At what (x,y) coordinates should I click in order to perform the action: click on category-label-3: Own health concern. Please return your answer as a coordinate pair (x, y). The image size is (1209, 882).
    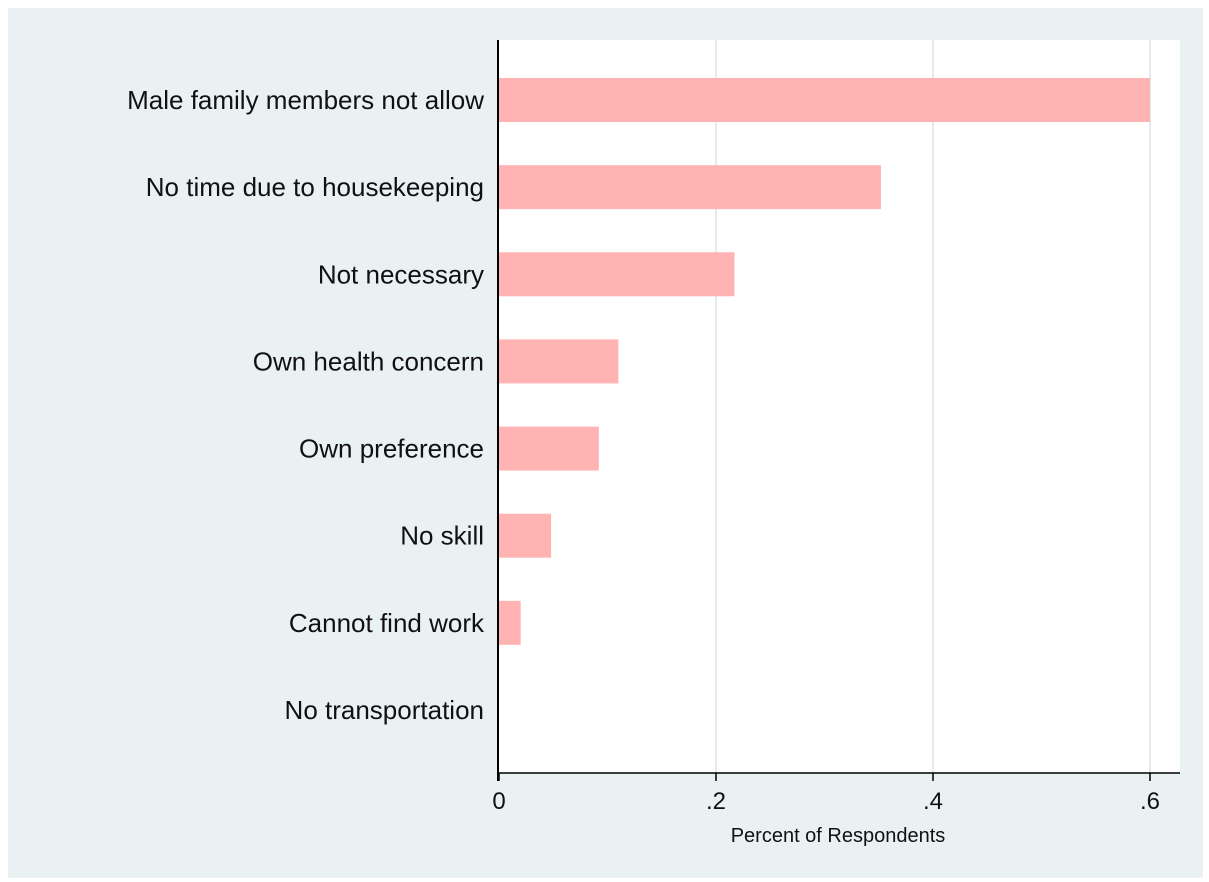
    Looking at the image, I should click on (368, 361).